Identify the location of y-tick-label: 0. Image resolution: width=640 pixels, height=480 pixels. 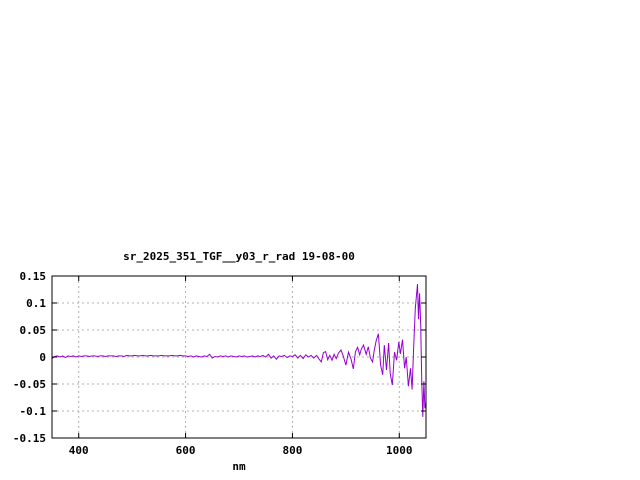
(42, 357).